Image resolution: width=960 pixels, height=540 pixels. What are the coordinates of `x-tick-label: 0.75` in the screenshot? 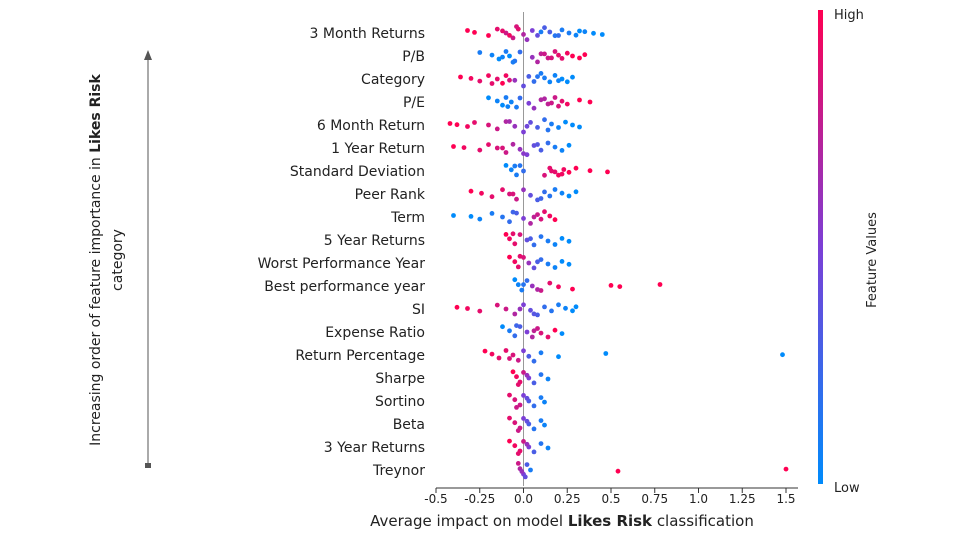 It's located at (654, 499).